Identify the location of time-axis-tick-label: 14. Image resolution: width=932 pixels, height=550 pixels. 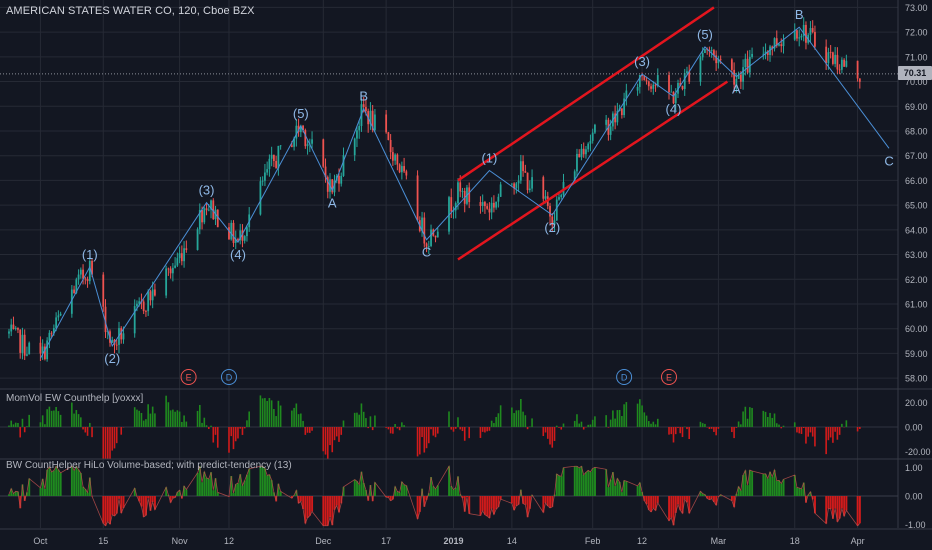
(512, 541).